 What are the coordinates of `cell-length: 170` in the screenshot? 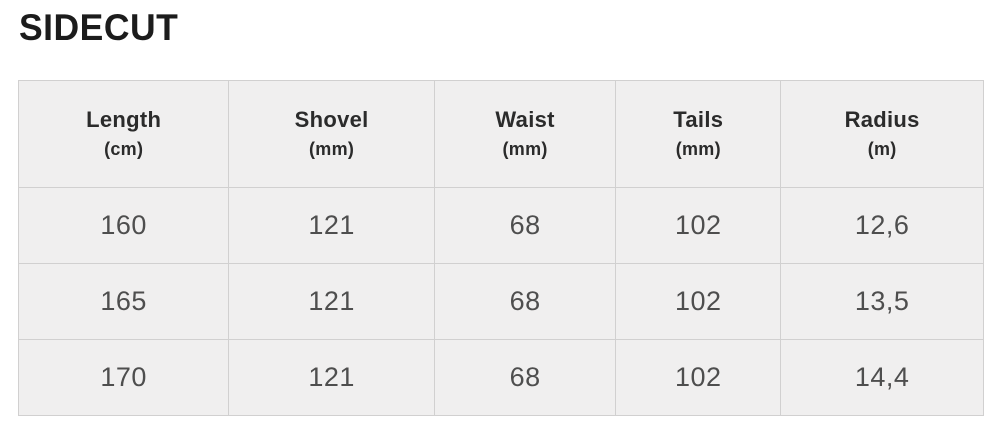 It's located at (123, 377).